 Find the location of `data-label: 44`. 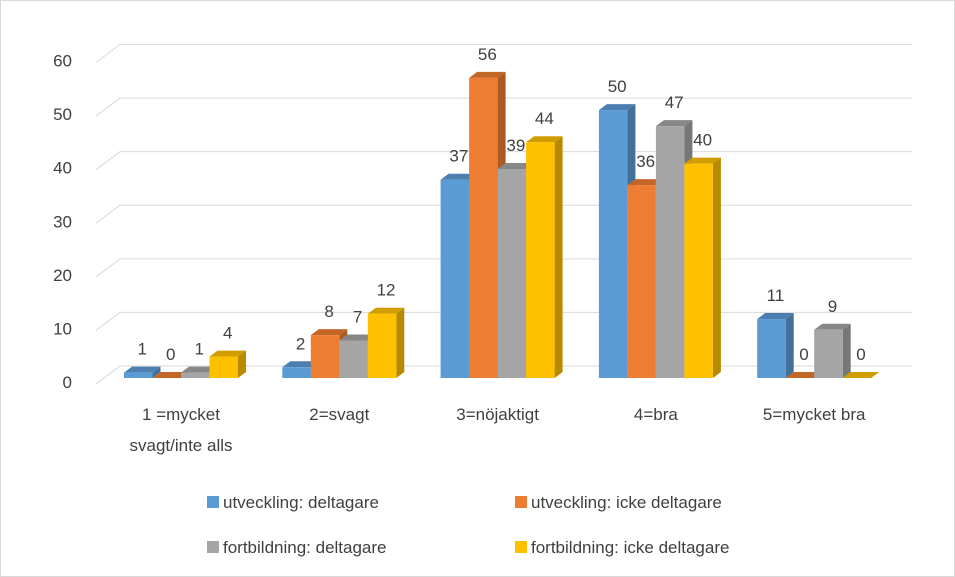

data-label: 44 is located at coordinates (544, 118).